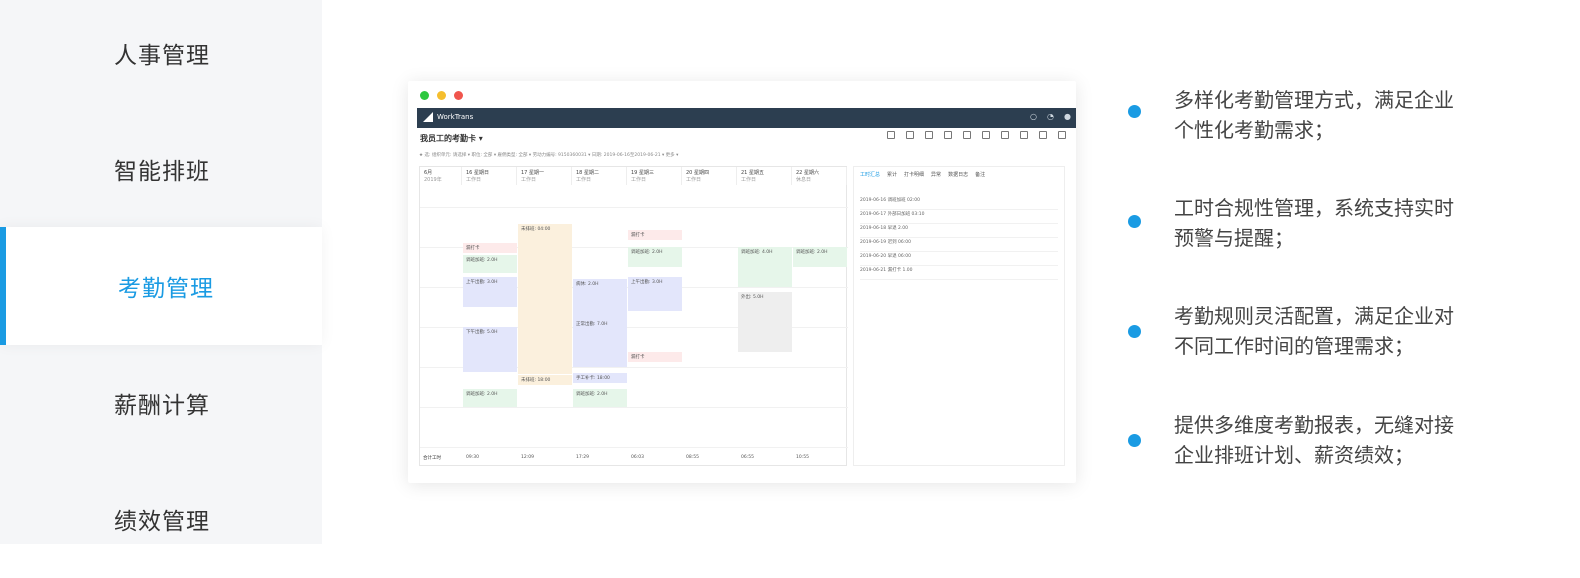 This screenshot has height=578, width=1580. I want to click on app-brand: WorkTrans, so click(448, 117).